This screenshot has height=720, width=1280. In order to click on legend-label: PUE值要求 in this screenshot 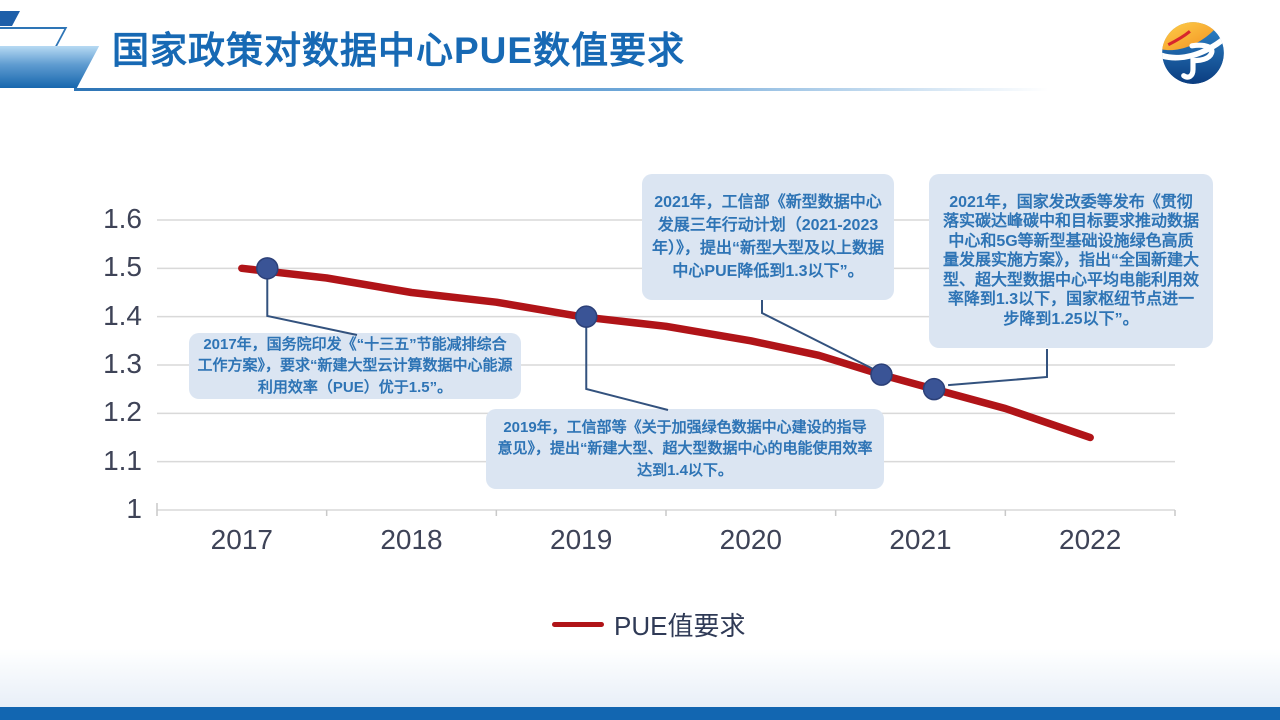, I will do `click(680, 626)`.